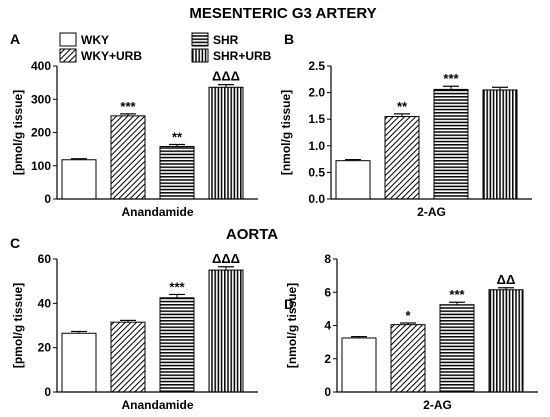 The height and width of the screenshot is (417, 550). Describe the element at coordinates (327, 326) in the screenshot. I see `y-tick-label: 4` at that location.